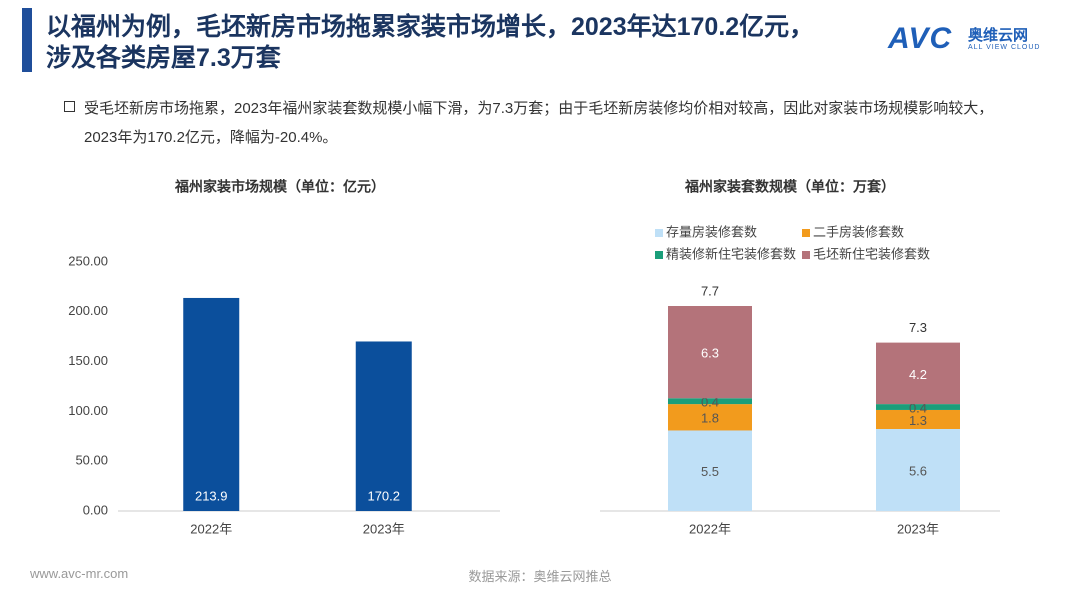  Describe the element at coordinates (430, 27) in the screenshot. I see `title-line: 以福州为例，毛坯新房市场拖累家装市场增长，2023年达170.2亿元，` at that location.